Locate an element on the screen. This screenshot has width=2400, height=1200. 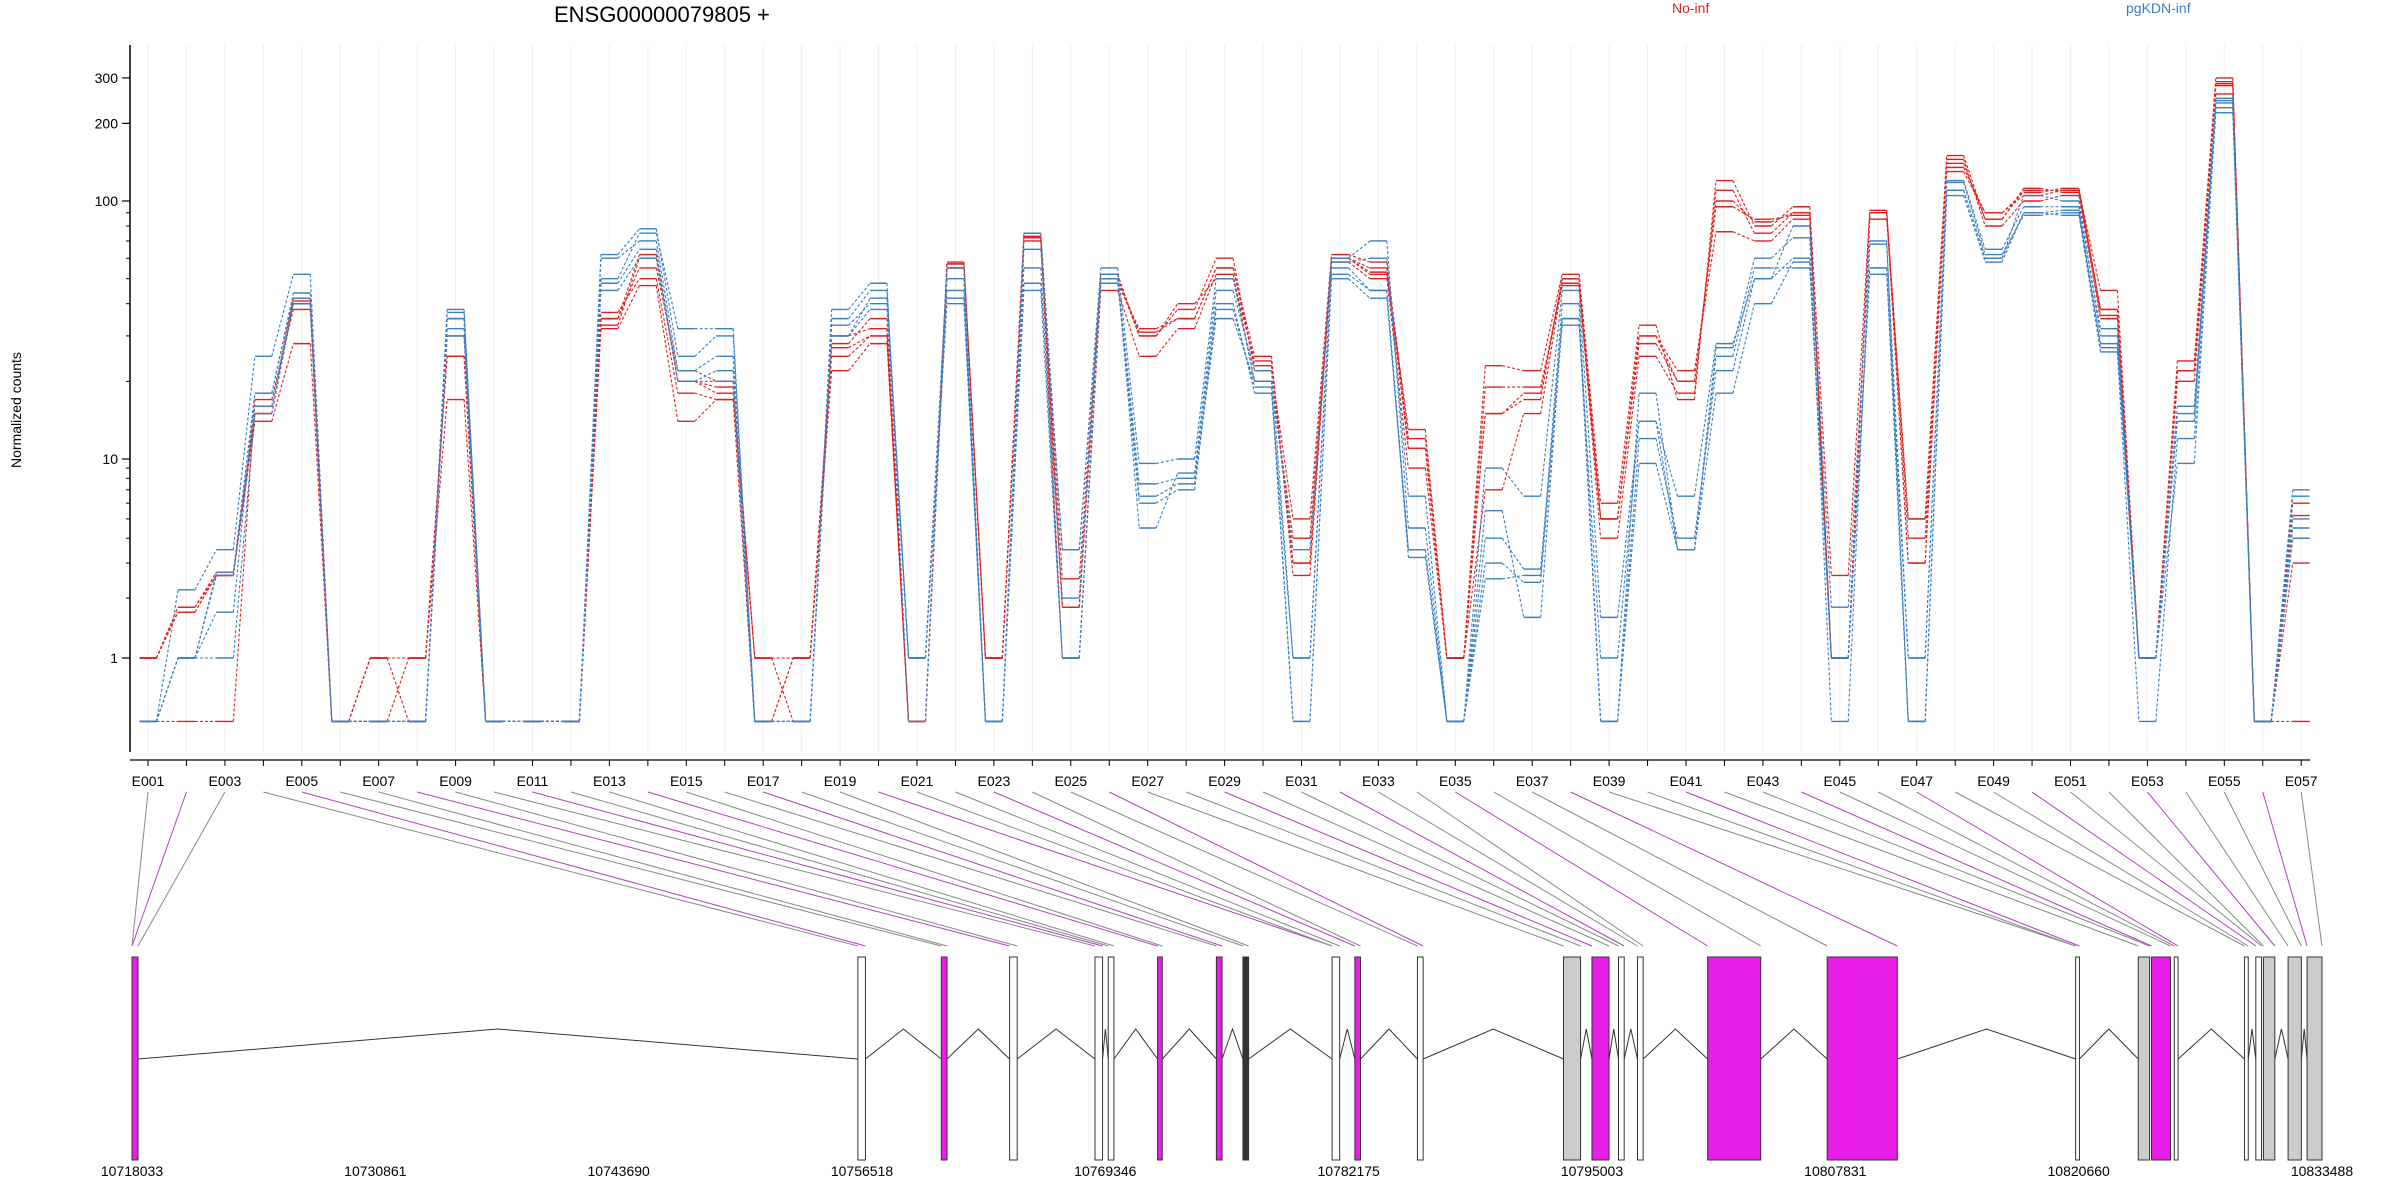
x-tick-label: E015 is located at coordinates (686, 781).